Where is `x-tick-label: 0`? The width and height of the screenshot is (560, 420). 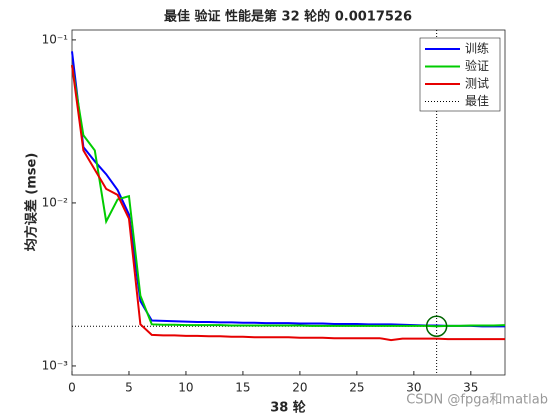
x-tick-label: 0 is located at coordinates (72, 388).